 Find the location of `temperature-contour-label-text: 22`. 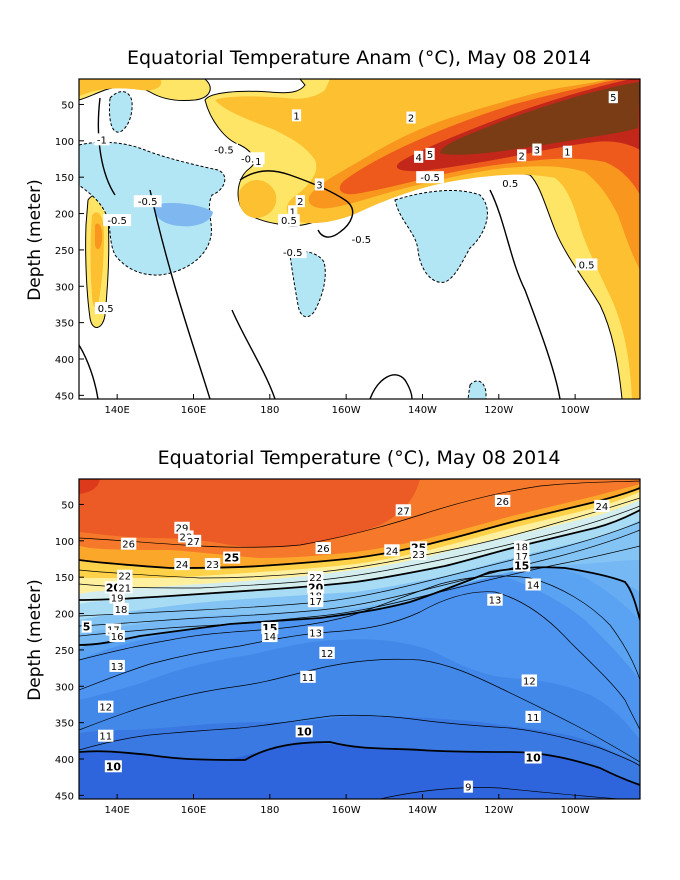

temperature-contour-label-text: 22 is located at coordinates (315, 578).